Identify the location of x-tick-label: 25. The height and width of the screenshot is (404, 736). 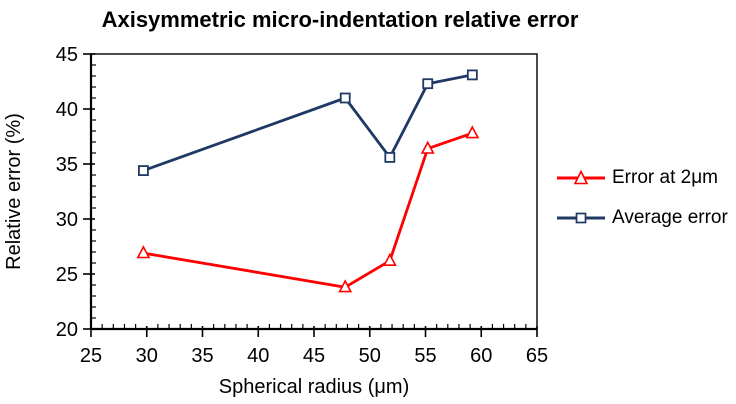
(91, 356).